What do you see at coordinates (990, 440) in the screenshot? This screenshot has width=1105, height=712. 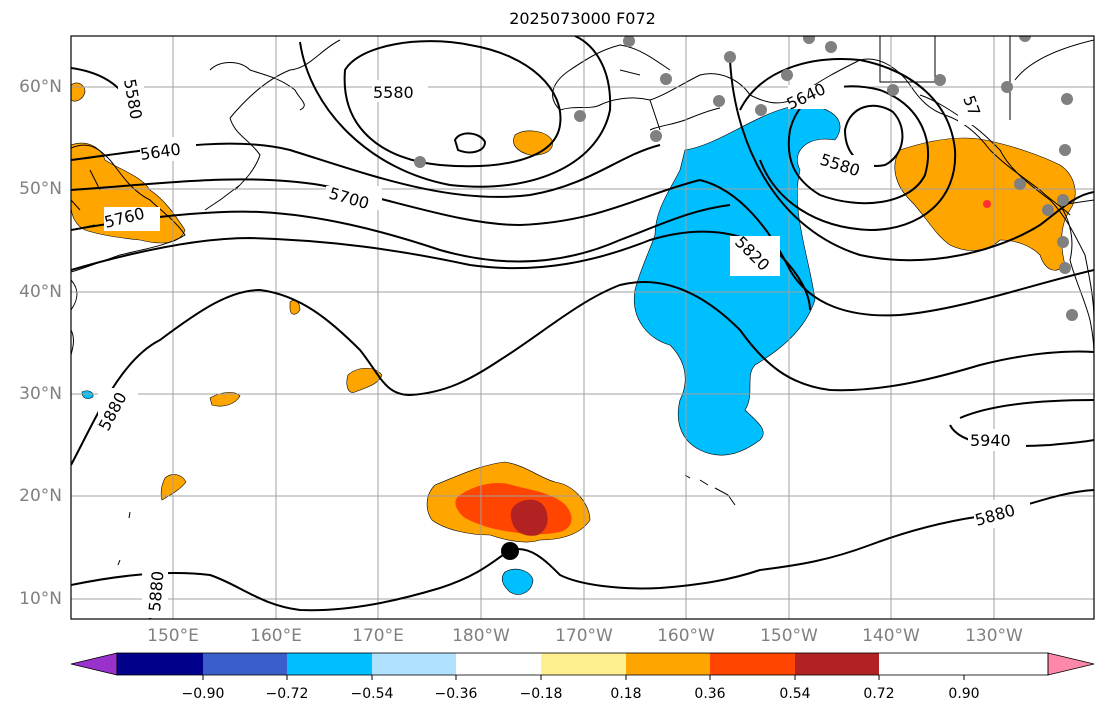 I see `contour-label: 5940` at bounding box center [990, 440].